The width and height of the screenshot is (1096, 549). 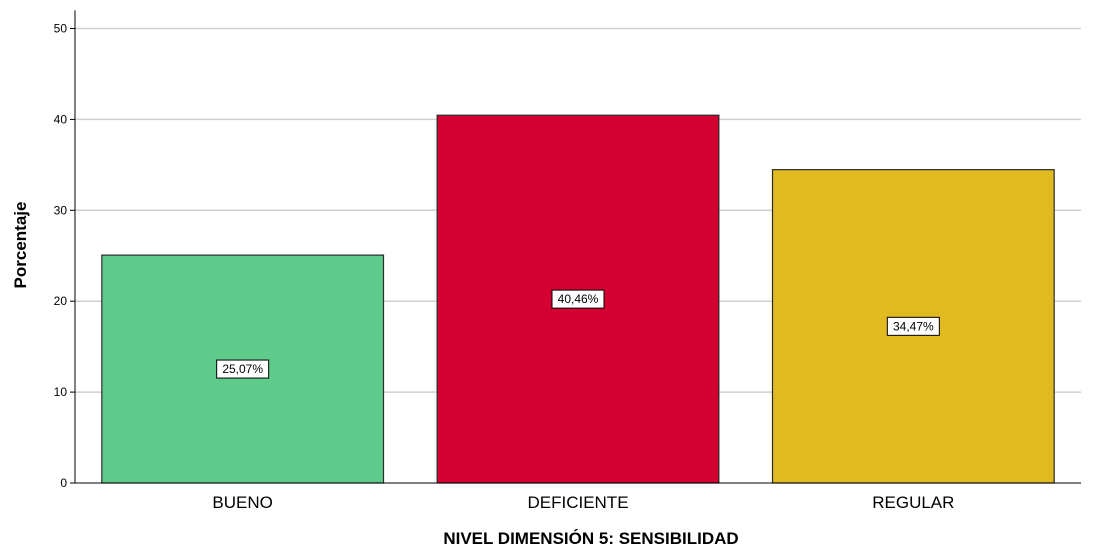 I want to click on data-label: 25,07%, so click(x=243, y=369).